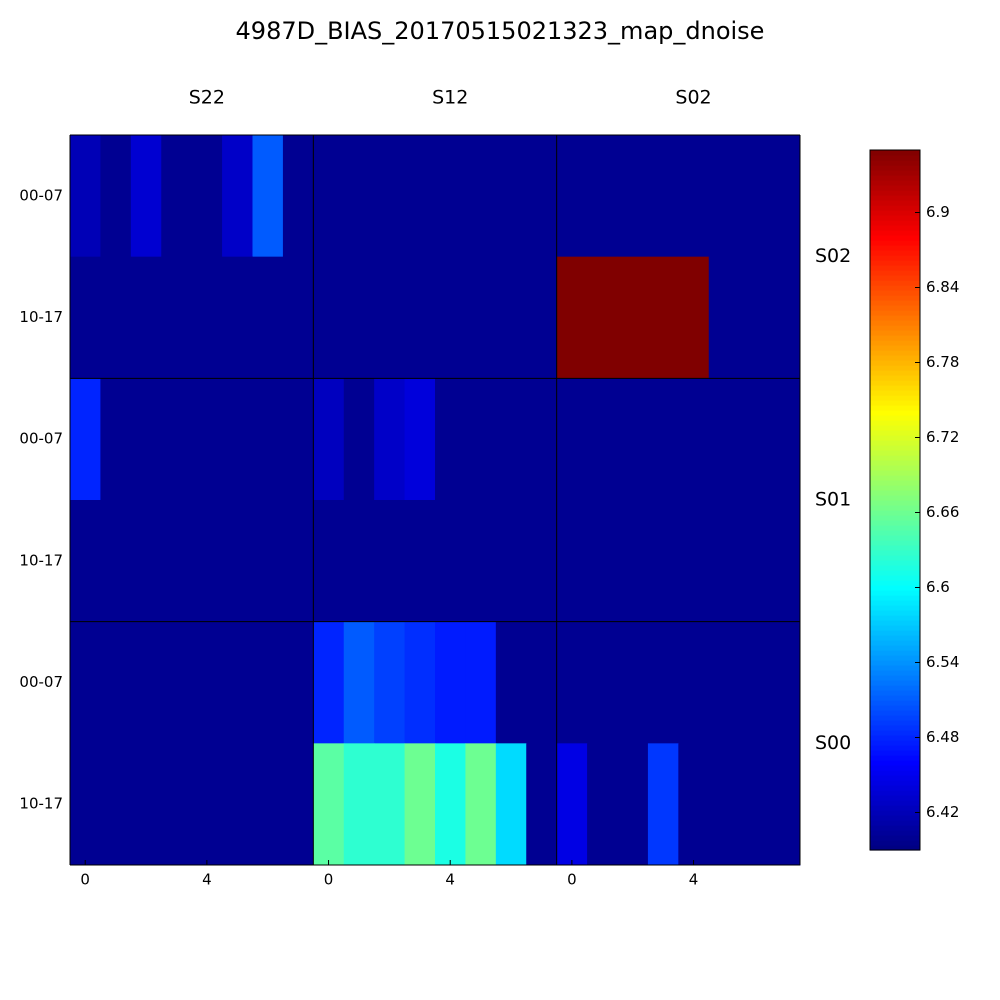  I want to click on colorbar-tick-label: 6.48, so click(942, 737).